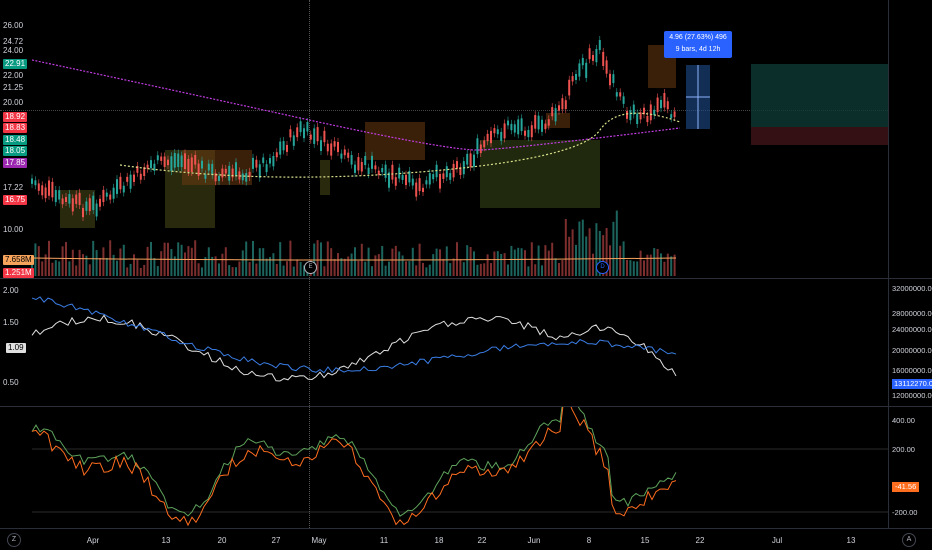 Image resolution: width=932 pixels, height=550 pixels. I want to click on timezone-button: Z, so click(14, 540).